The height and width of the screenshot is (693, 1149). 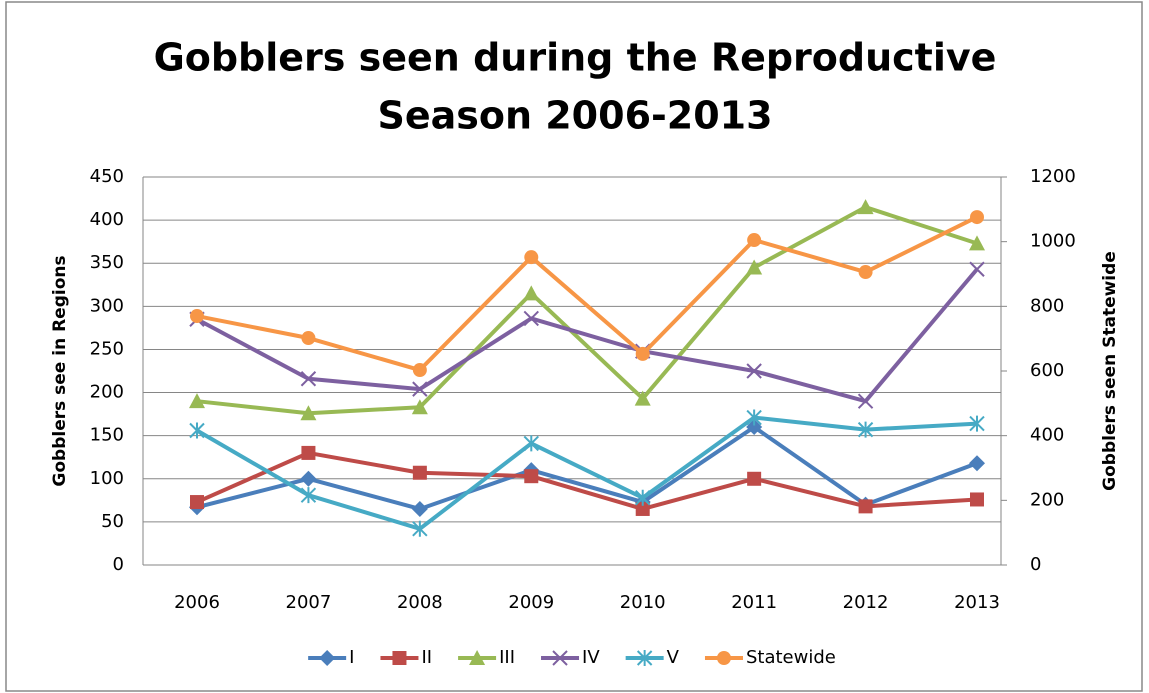 I want to click on y2-tick-label: 400, so click(x=1047, y=435).